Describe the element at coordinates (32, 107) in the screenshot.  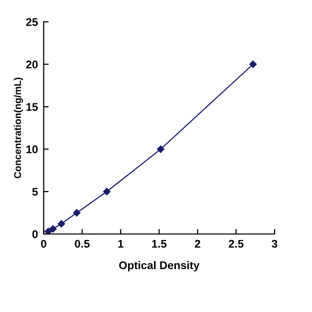
I see `y-tick-label: 15` at that location.